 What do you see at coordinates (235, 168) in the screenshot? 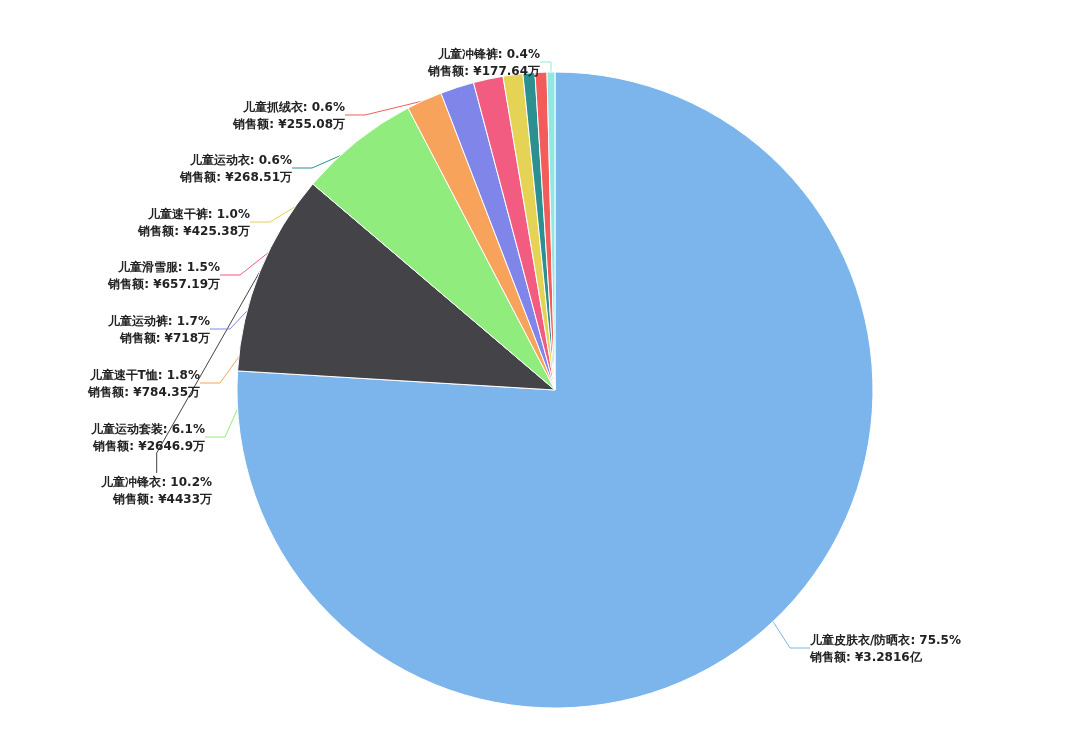
I see `slice-label: 儿童运动衣: 0.6% 销售额: ¥268.51万` at bounding box center [235, 168].